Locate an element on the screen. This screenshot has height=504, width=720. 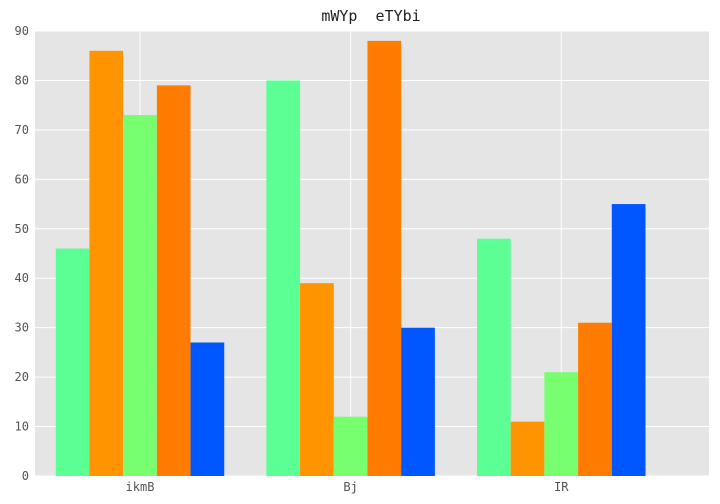
y-tick-label: 60 is located at coordinates (22, 179).